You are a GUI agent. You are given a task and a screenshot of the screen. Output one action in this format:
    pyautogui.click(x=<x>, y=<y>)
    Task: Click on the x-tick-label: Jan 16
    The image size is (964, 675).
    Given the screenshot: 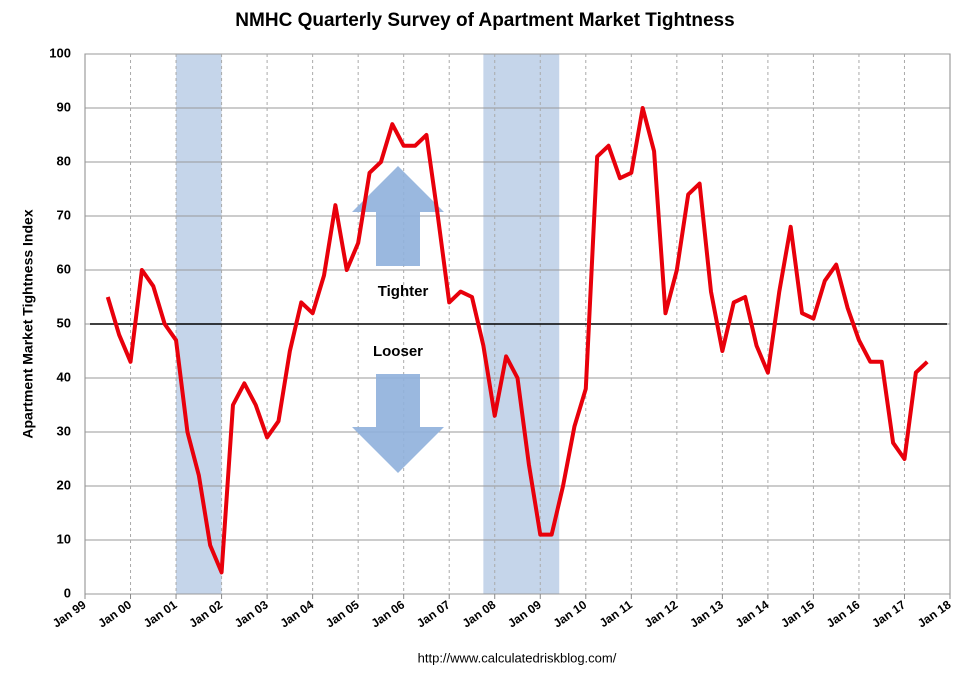 What is the action you would take?
    pyautogui.click(x=843, y=613)
    